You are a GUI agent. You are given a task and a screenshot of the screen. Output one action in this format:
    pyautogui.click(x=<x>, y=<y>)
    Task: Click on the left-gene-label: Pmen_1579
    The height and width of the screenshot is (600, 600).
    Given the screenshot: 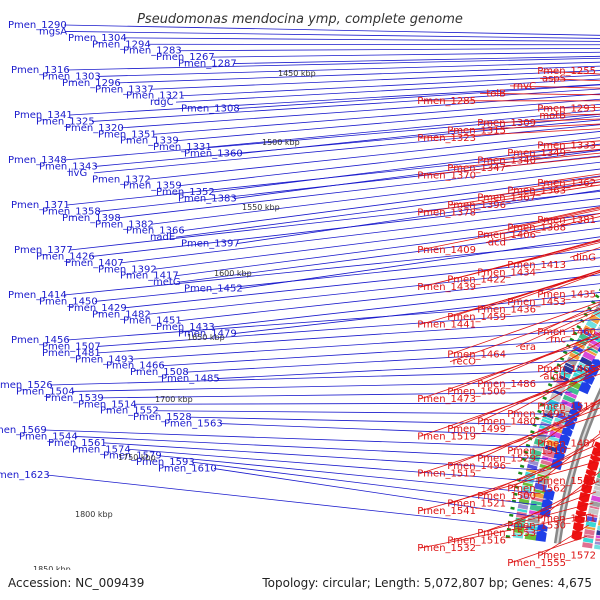 What is the action you would take?
    pyautogui.click(x=132, y=456)
    